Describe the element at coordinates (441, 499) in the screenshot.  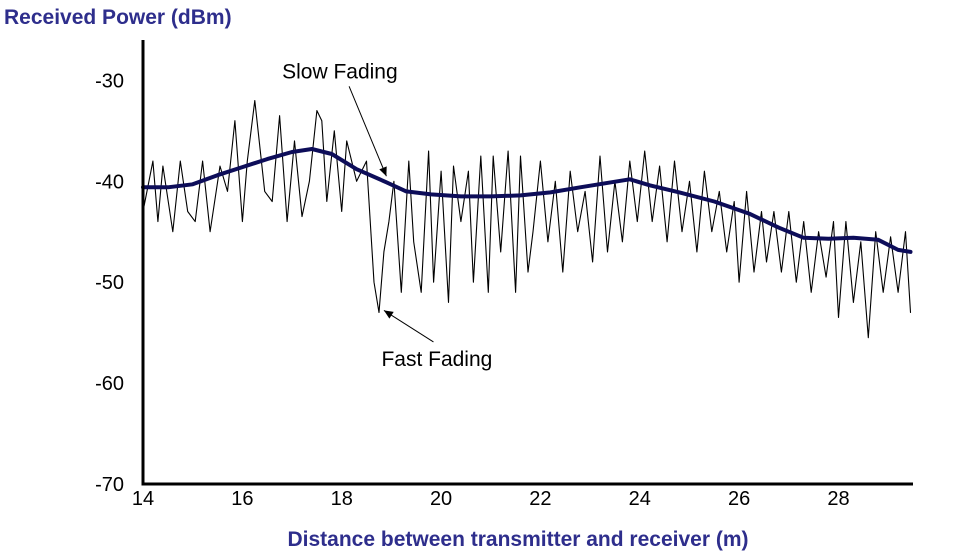
I see `x-tick-label: 20` at that location.